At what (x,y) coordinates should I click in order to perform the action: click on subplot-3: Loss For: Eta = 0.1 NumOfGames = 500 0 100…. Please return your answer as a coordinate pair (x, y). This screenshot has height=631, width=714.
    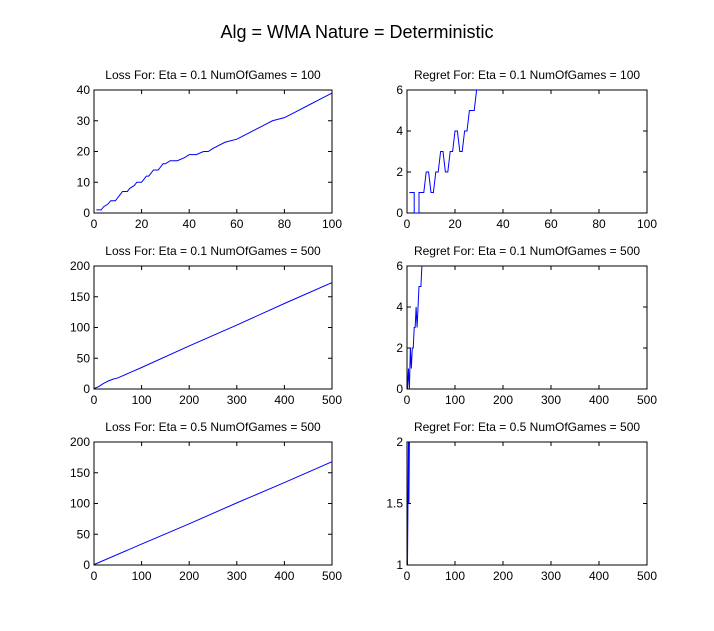
    Looking at the image, I should click on (206, 325).